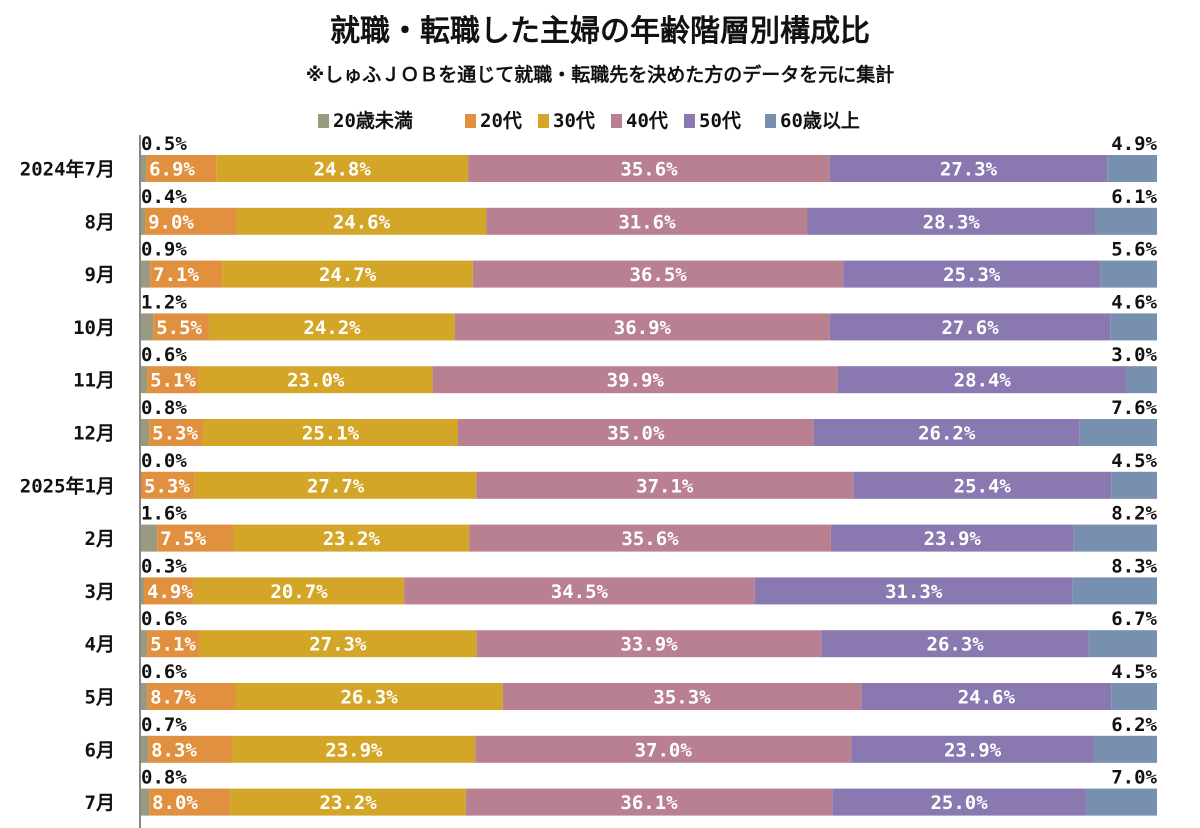  What do you see at coordinates (373, 120) in the screenshot?
I see `legend-label: 20歳未満` at bounding box center [373, 120].